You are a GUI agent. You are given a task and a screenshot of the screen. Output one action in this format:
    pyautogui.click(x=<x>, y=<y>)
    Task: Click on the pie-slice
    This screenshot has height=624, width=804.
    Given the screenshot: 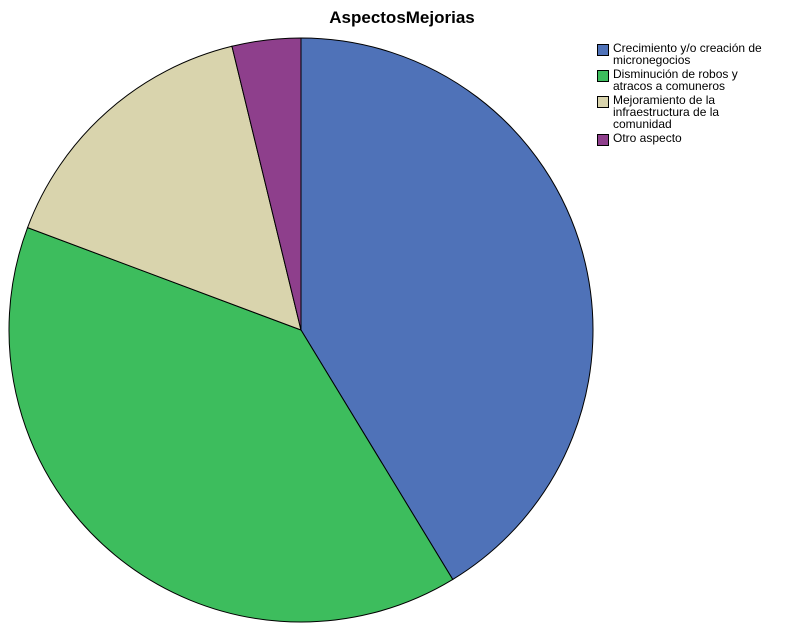 What is the action you would take?
    pyautogui.click(x=266, y=184)
    